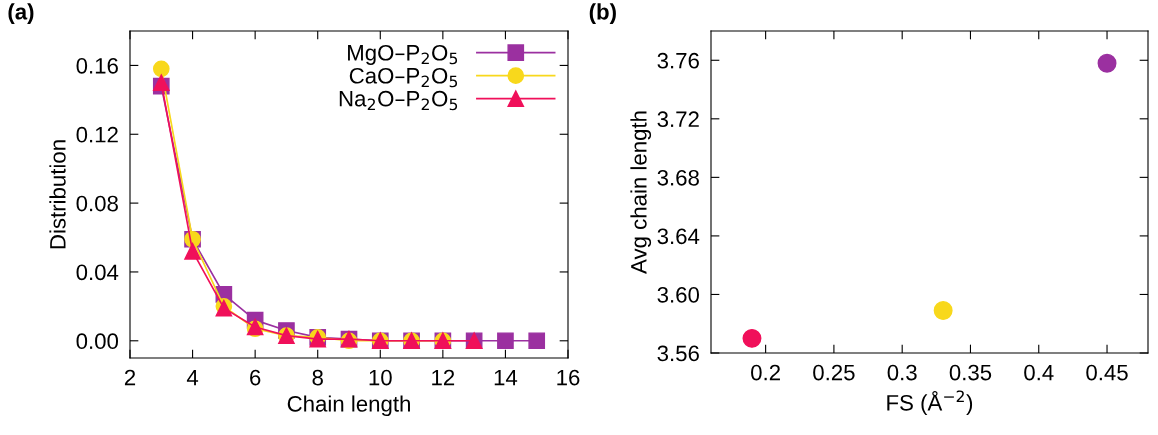  I want to click on y-tick-label: 0.08, so click(97, 203).